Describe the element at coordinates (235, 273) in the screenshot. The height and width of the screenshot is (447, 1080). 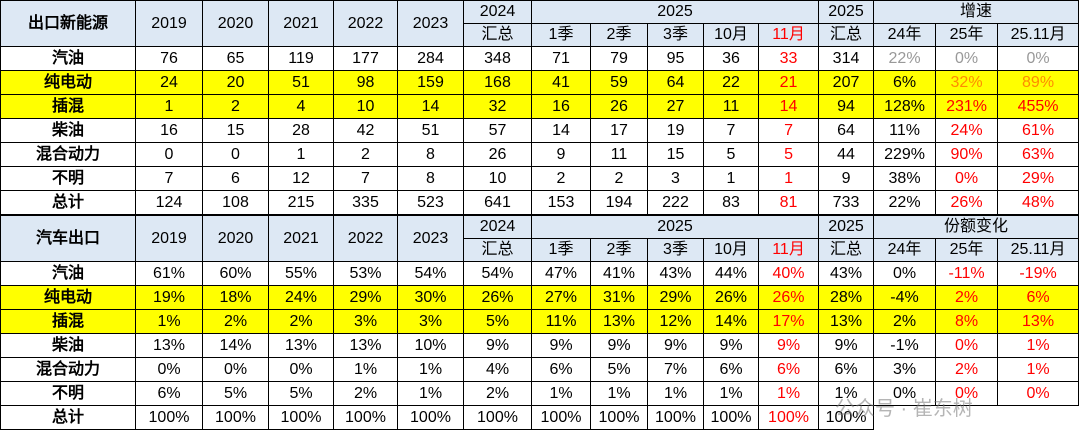
I see `data-cell: 60%` at that location.